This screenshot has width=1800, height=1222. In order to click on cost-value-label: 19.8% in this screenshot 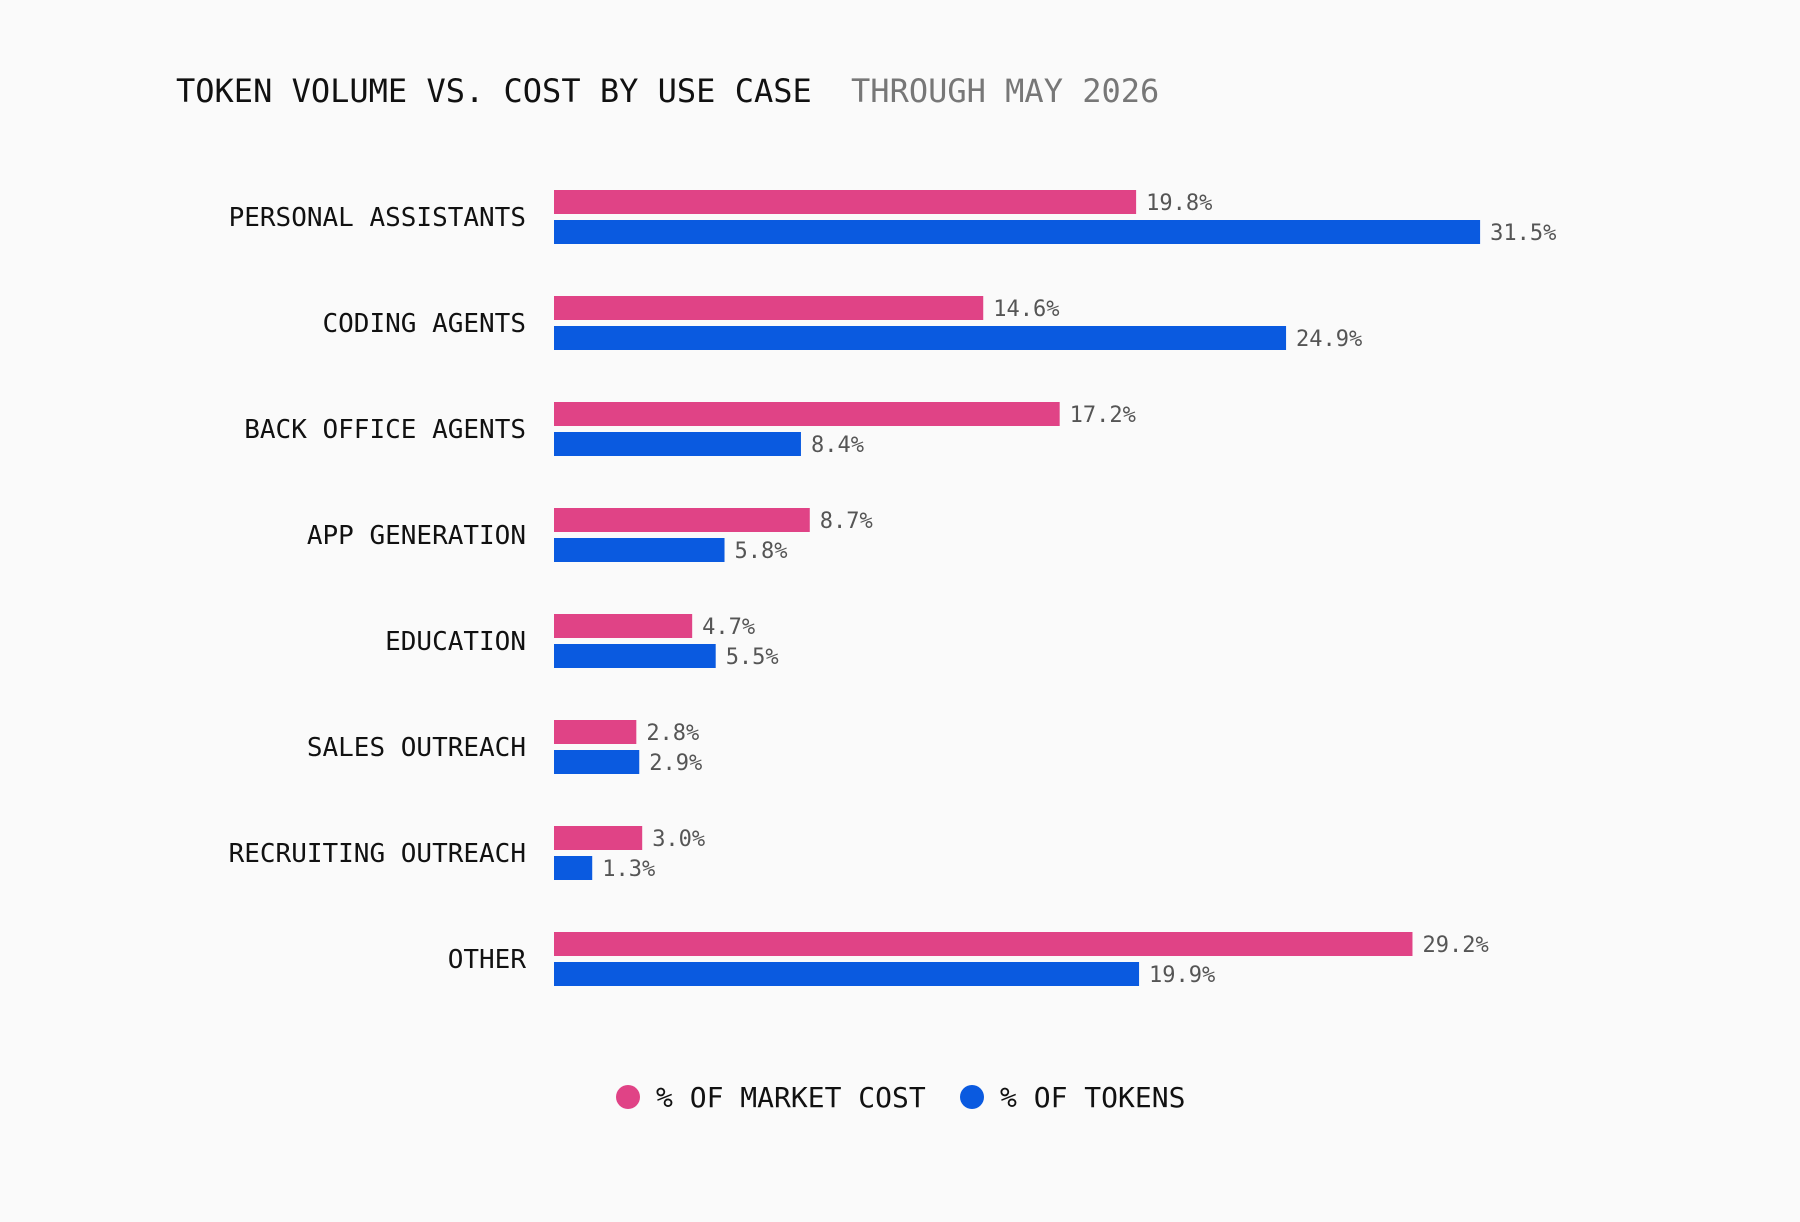, I will do `click(1179, 203)`.